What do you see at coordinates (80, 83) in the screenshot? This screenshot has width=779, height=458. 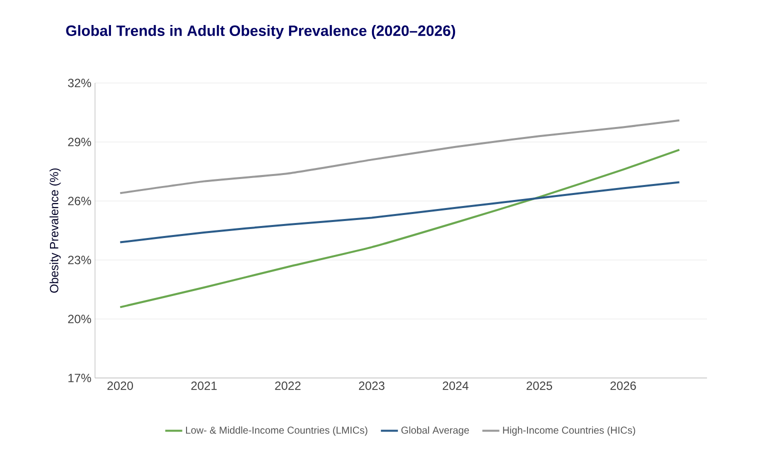 I see `y-tick-label: 32%` at bounding box center [80, 83].